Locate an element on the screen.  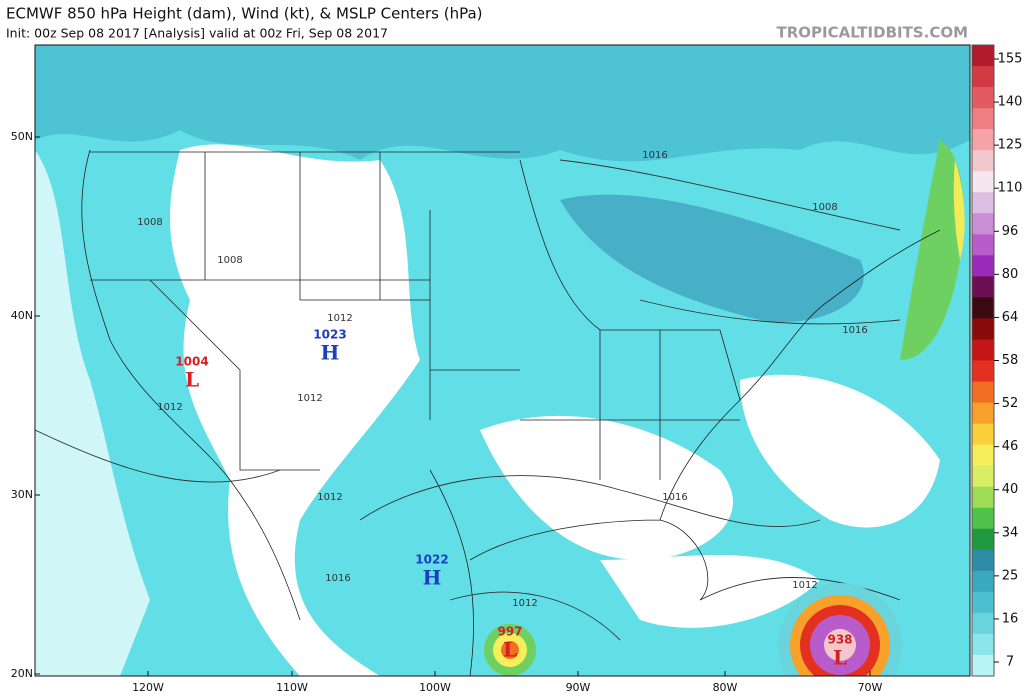
colorbar-label: 155 is located at coordinates (1010, 59).